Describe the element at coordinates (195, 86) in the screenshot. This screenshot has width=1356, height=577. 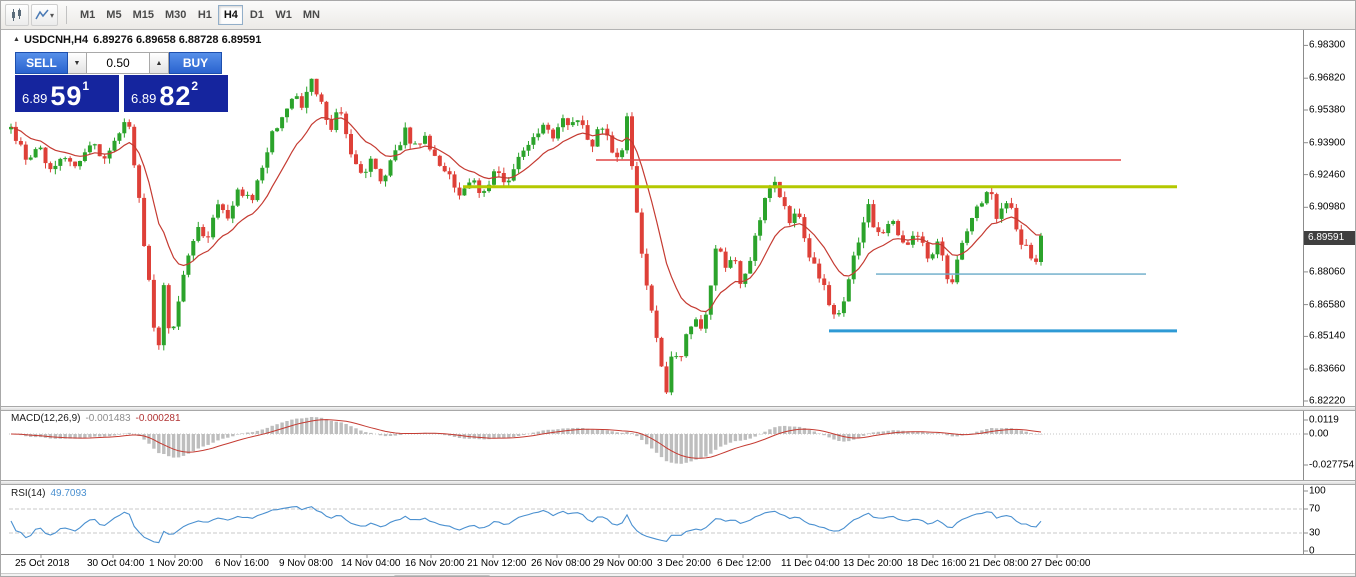
I see `buy-price-frac: 2` at that location.